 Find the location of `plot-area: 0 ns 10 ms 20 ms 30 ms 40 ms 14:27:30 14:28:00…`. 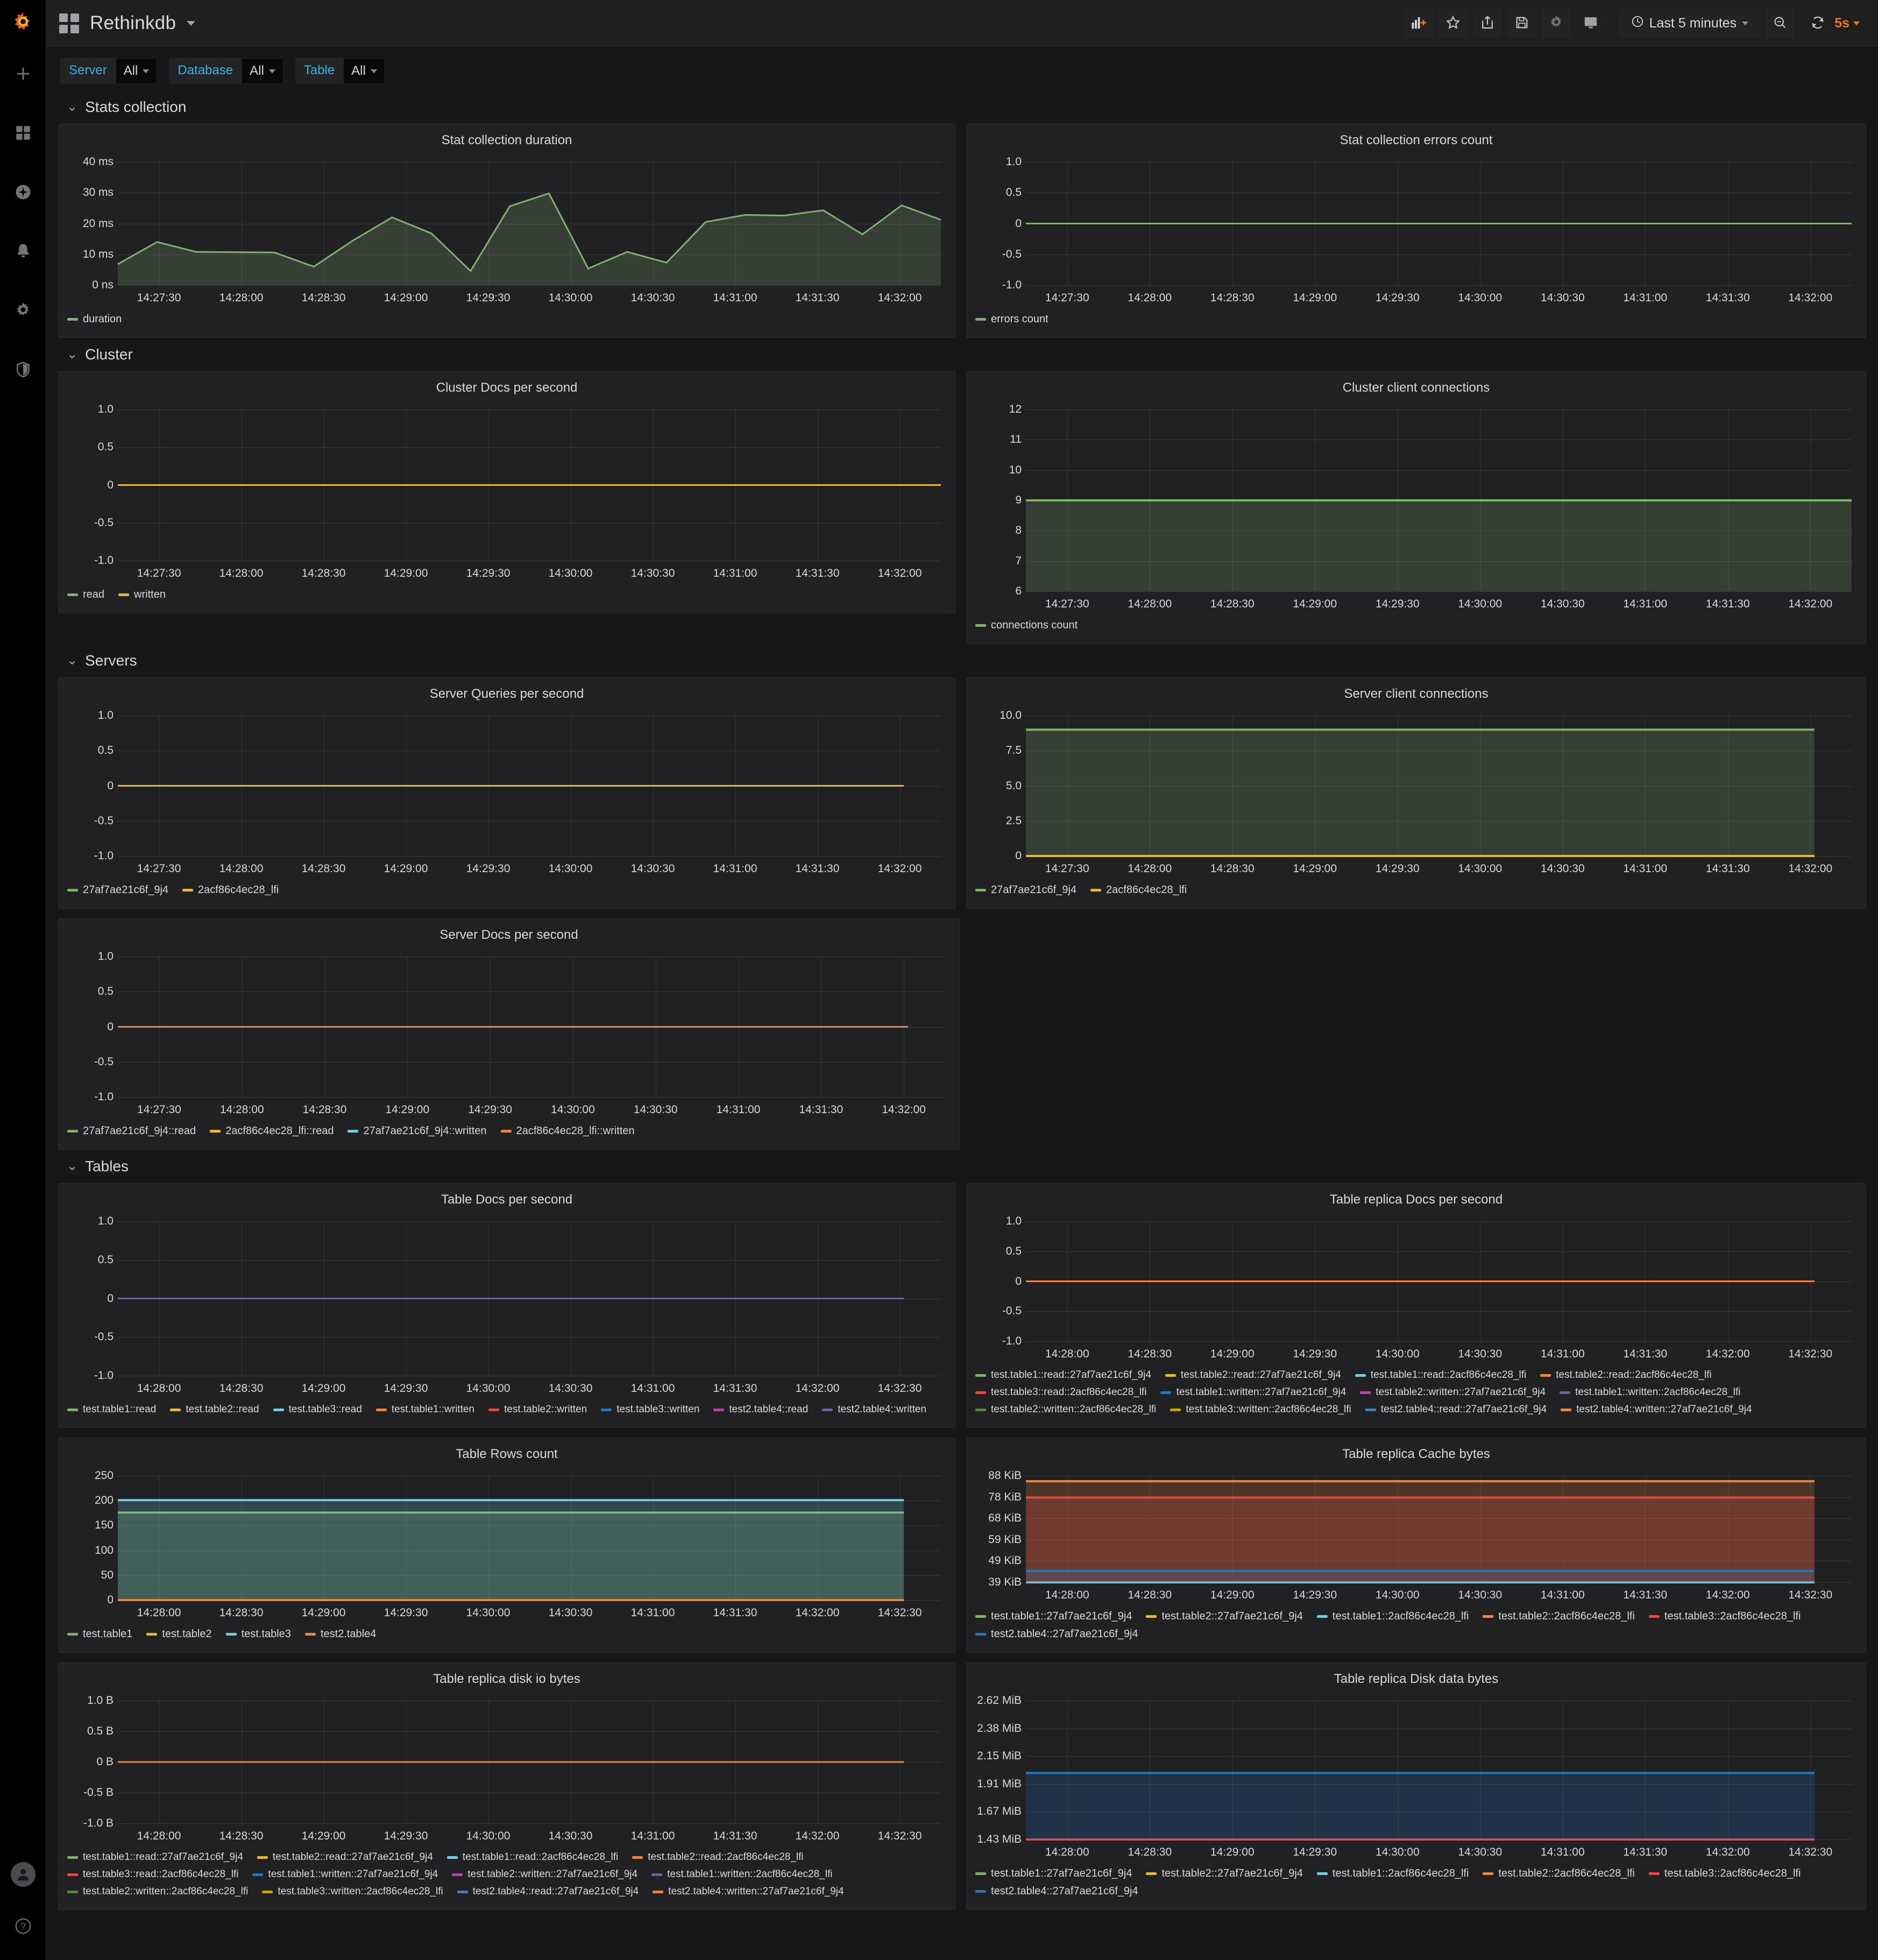

plot-area: 0 ns 10 ms 20 ms 30 ms 40 ms 14:27:30 14:28:00… is located at coordinates (507, 228).